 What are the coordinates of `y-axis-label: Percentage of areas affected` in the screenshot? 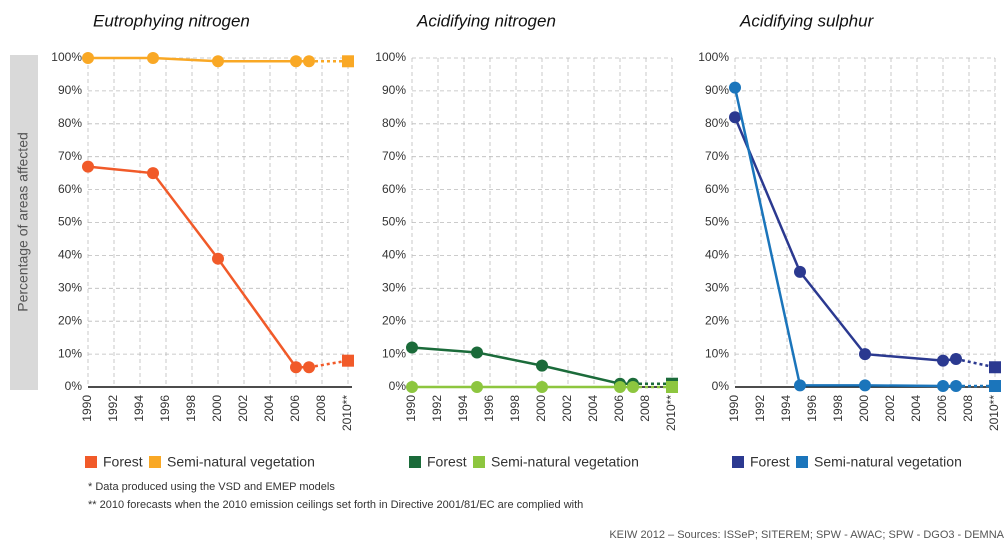 It's located at (23, 222).